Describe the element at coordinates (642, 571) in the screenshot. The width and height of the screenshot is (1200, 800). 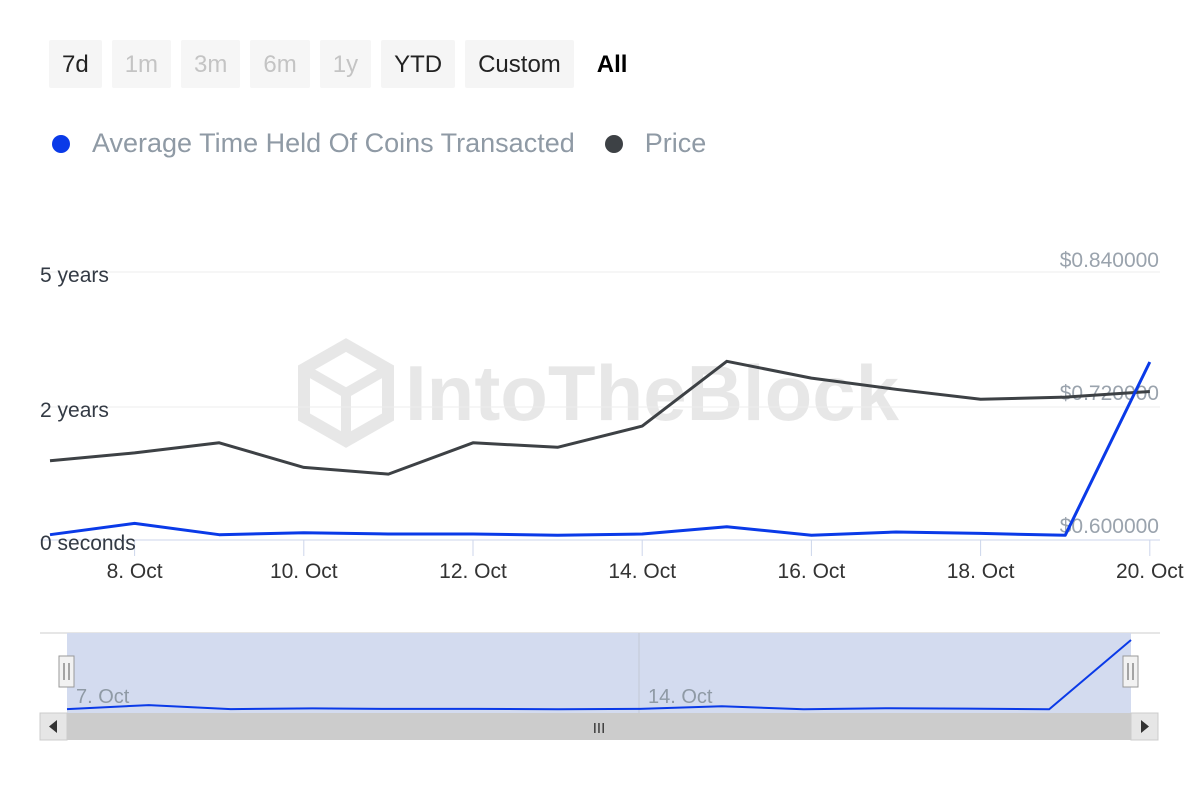
I see `x-tick-label: 14. Oct` at that location.